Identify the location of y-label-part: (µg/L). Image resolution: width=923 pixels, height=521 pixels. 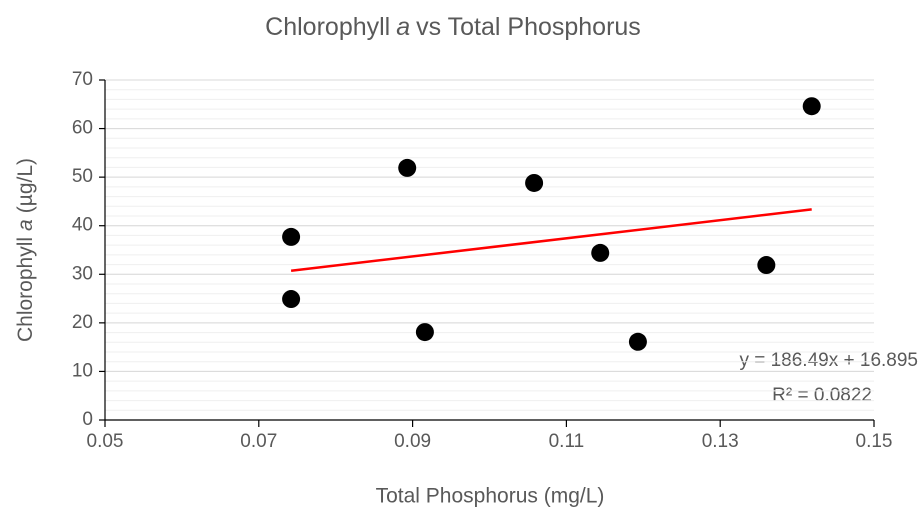
(25, 185).